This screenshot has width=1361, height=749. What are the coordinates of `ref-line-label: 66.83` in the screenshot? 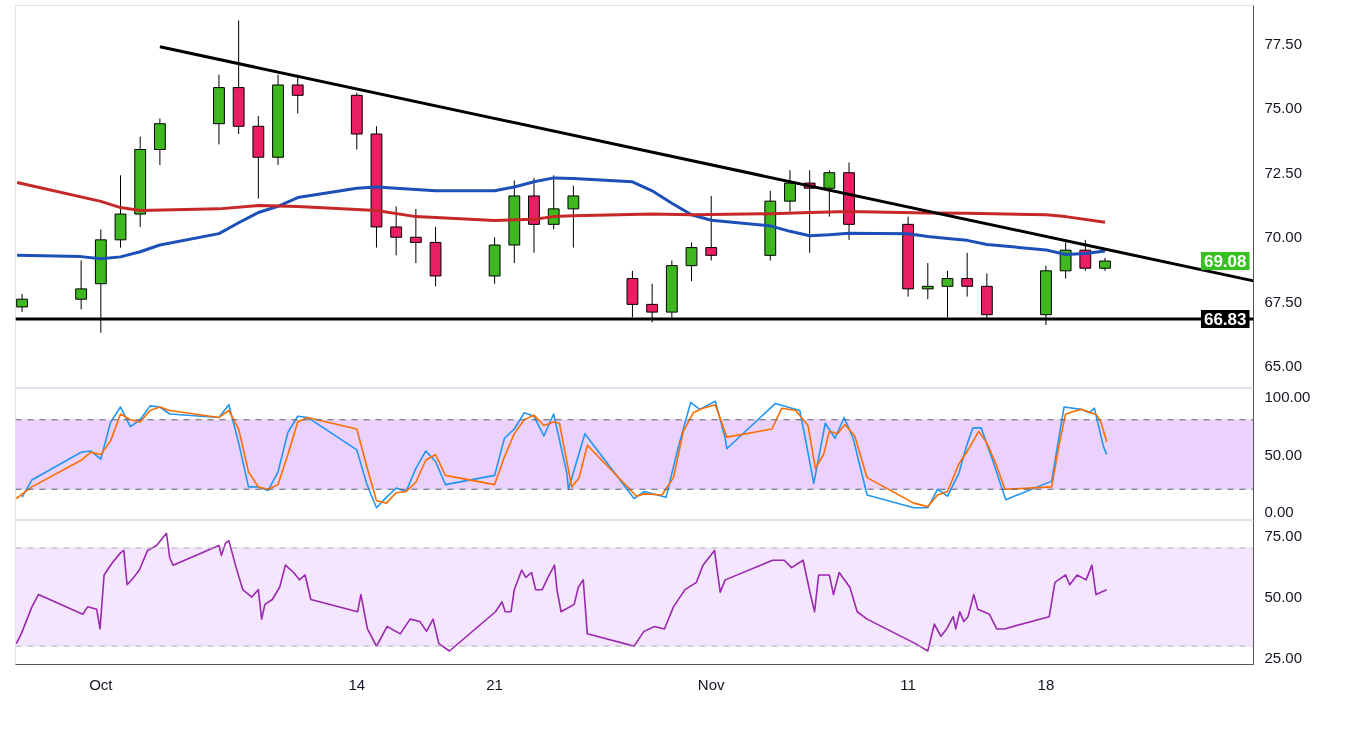 It's located at (1225, 320).